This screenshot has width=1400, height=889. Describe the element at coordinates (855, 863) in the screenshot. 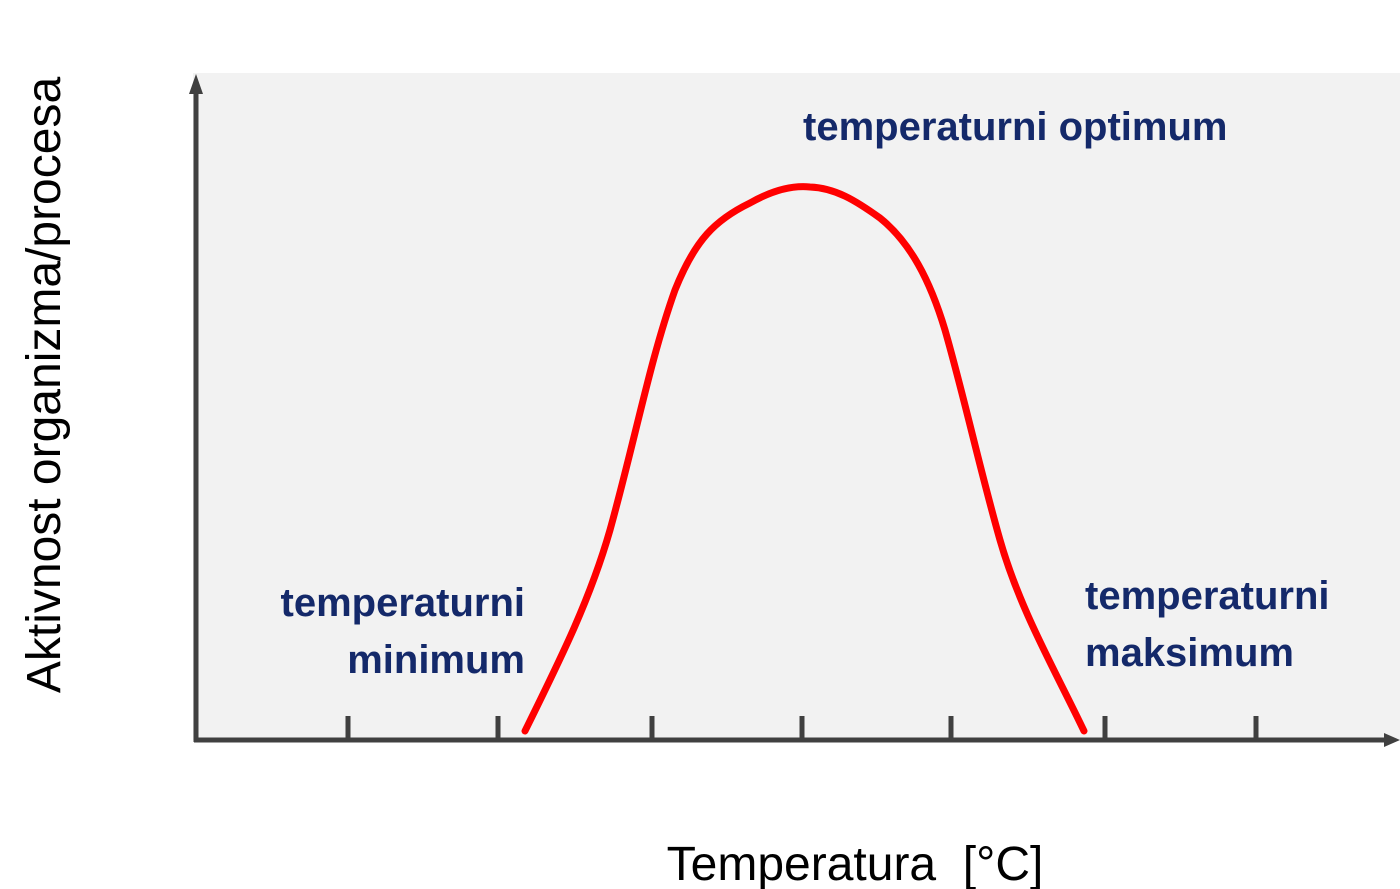

I see `x-axis-label: Temperatura [°C]` at that location.